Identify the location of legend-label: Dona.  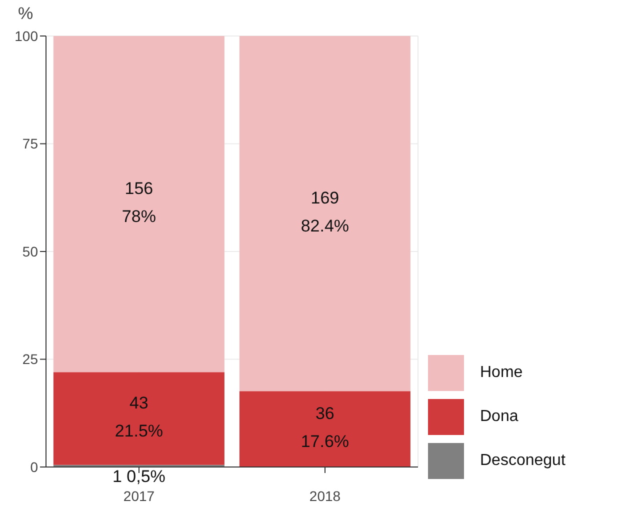
(499, 416).